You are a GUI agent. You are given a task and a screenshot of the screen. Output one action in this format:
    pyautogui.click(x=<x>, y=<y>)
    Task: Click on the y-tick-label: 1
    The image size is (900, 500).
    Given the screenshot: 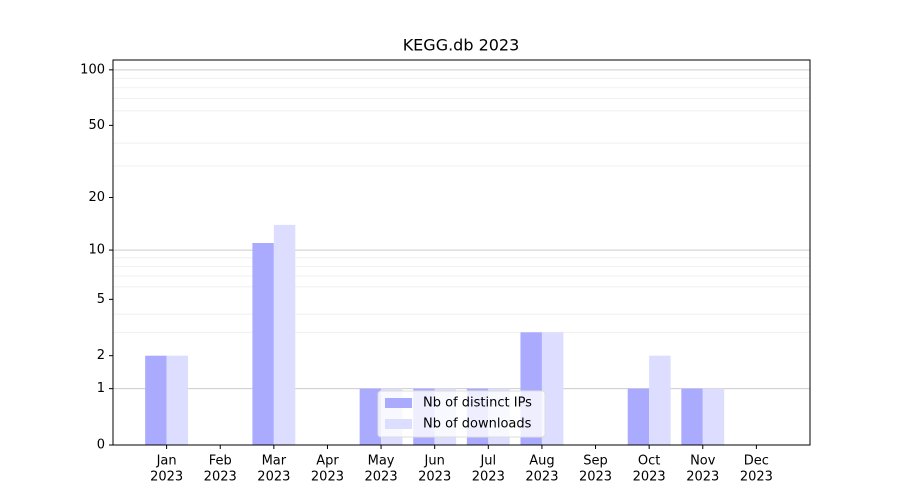 What is the action you would take?
    pyautogui.click(x=101, y=388)
    